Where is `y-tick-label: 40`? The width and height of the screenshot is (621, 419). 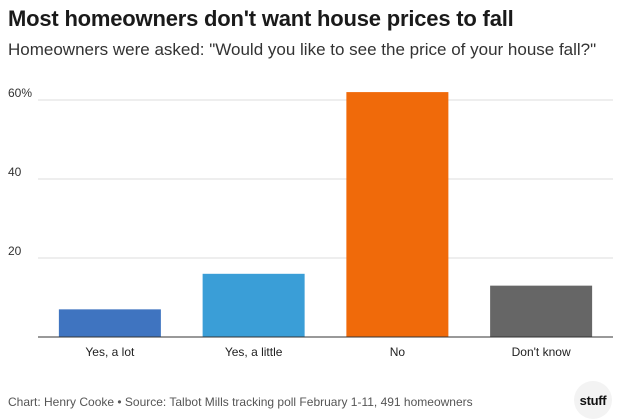 y-tick-label: 40 is located at coordinates (15, 172).